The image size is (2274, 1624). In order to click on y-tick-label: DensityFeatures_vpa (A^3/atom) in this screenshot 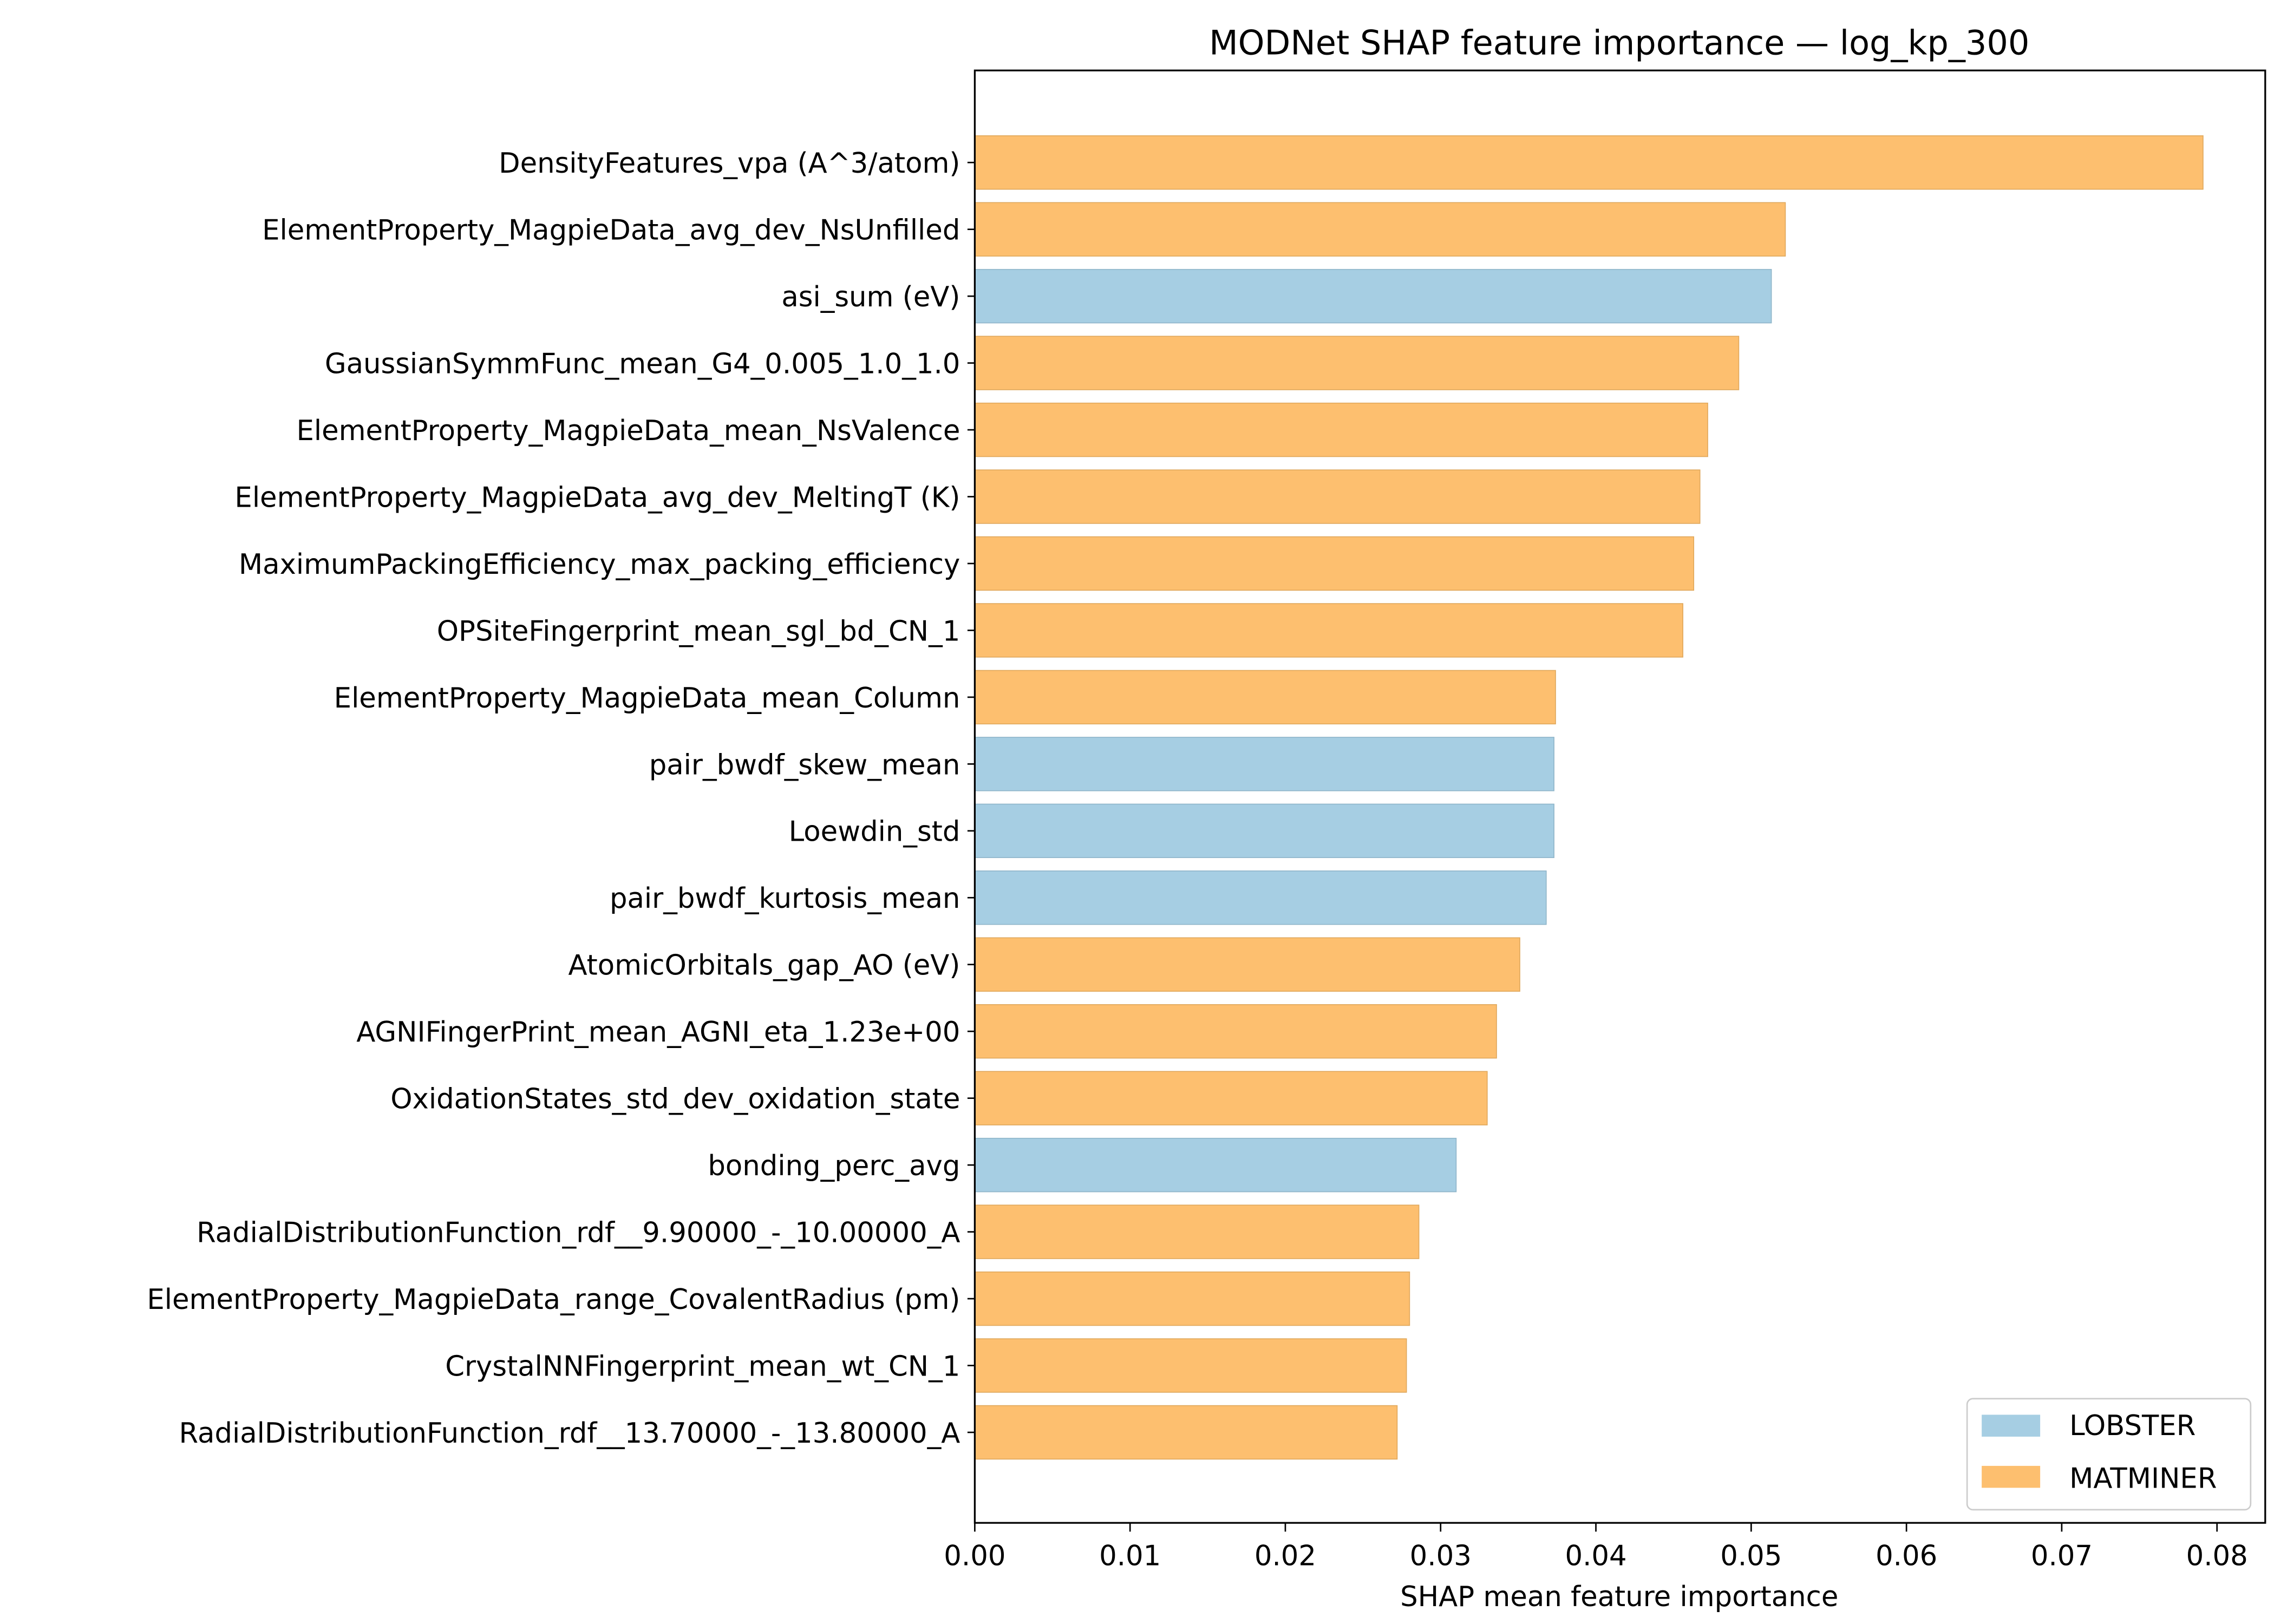, I will do `click(730, 164)`.